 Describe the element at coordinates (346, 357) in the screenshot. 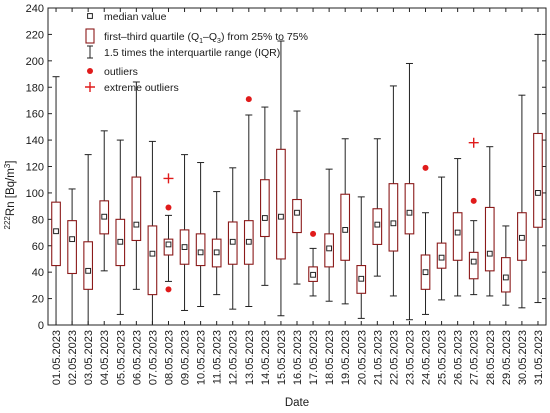

I see `x-tick-label: 19.05.2023` at that location.